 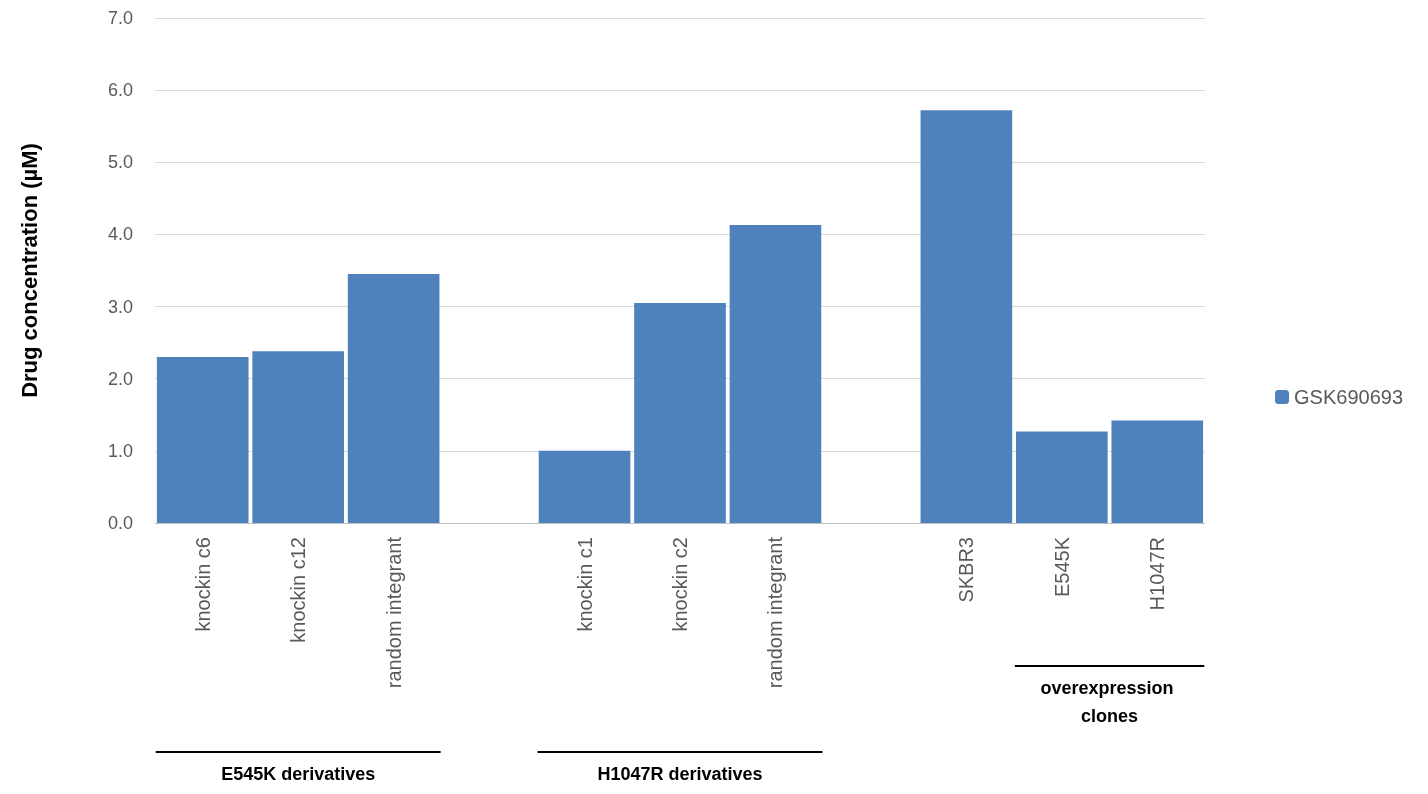 I want to click on x-tick-label: knockin c1, so click(x=584, y=584).